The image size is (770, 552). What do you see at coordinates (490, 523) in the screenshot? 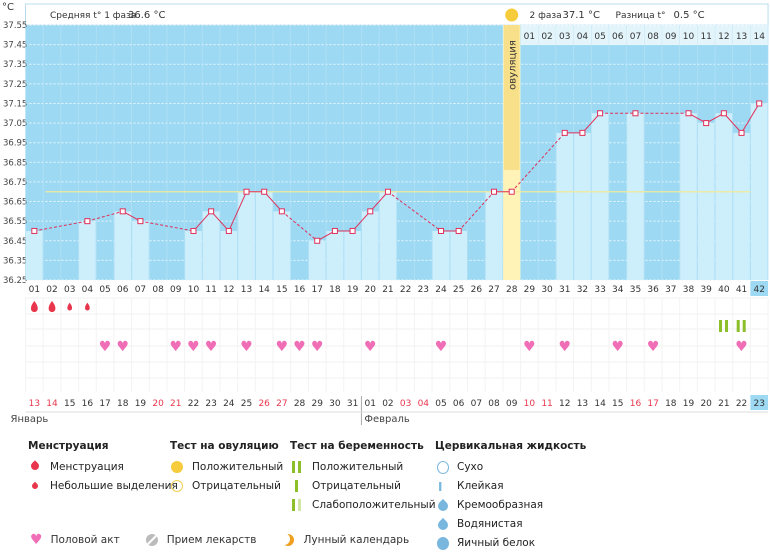
I see `legend-label: Водянистая` at bounding box center [490, 523].